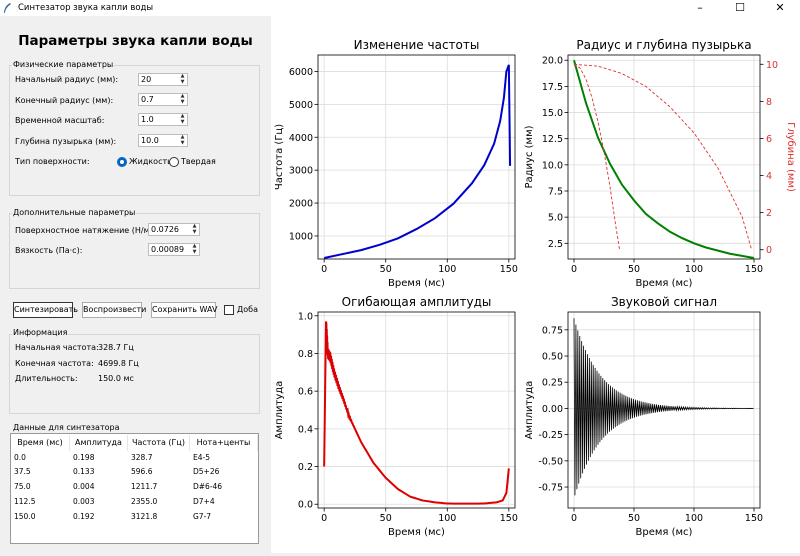 The height and width of the screenshot is (556, 800). Describe the element at coordinates (769, 176) in the screenshot. I see `y2-tick-label: 4` at that location.